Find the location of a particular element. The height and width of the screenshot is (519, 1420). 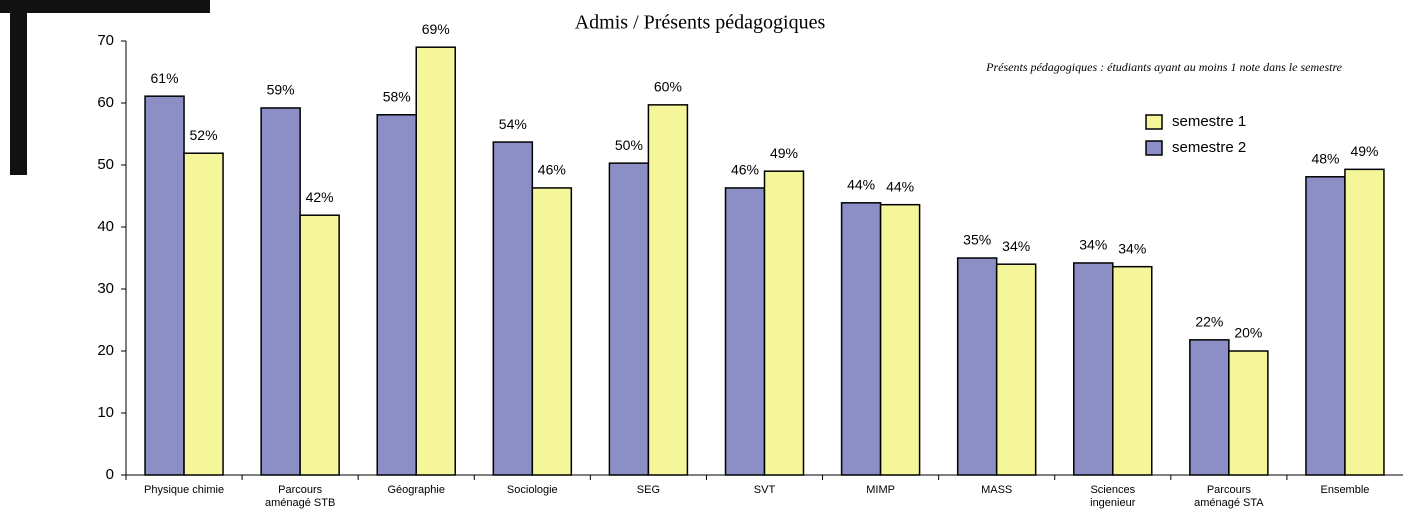

y-tick-label: 0 is located at coordinates (110, 474).